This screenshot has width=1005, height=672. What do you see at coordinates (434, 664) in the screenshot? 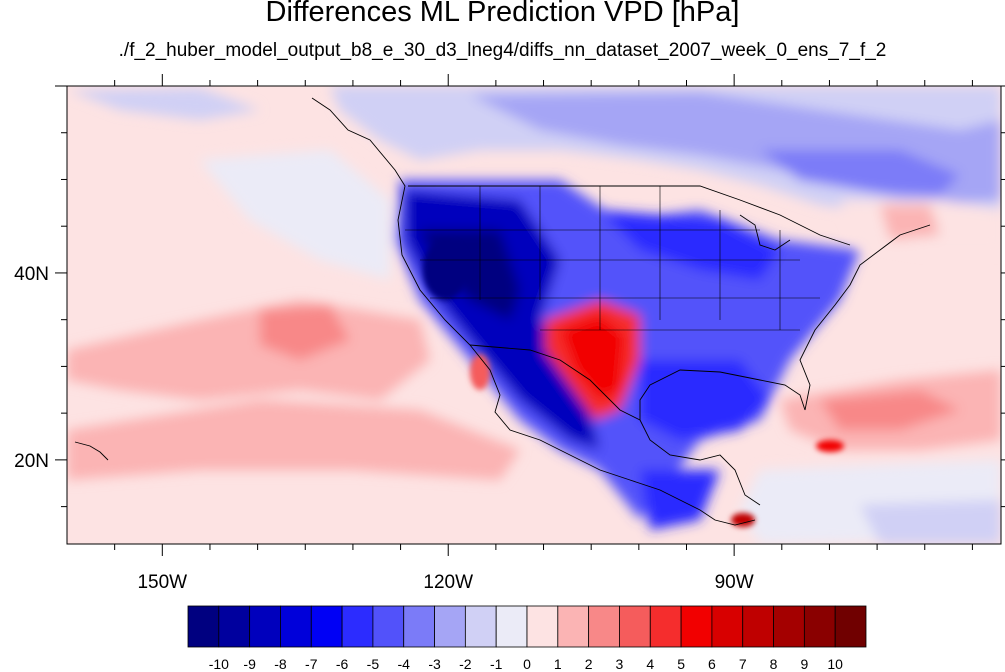
I see `colorbar-level-label: -3` at bounding box center [434, 664].